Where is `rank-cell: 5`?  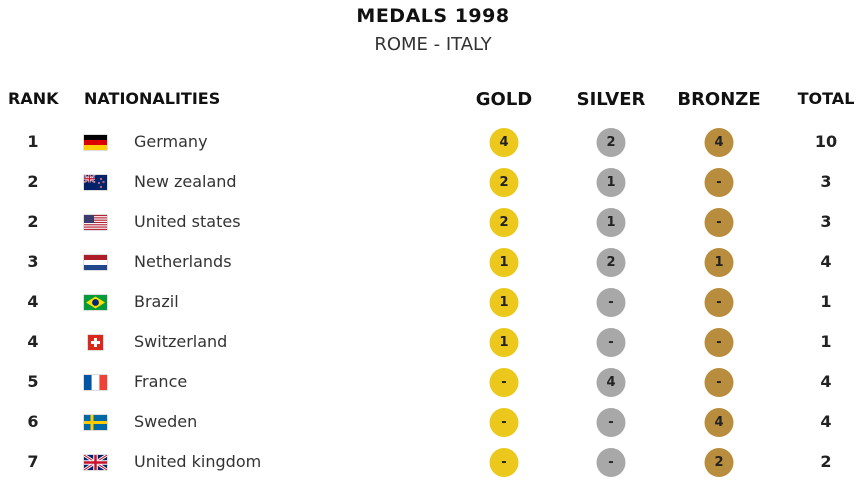
rank-cell: 5 is located at coordinates (33, 381).